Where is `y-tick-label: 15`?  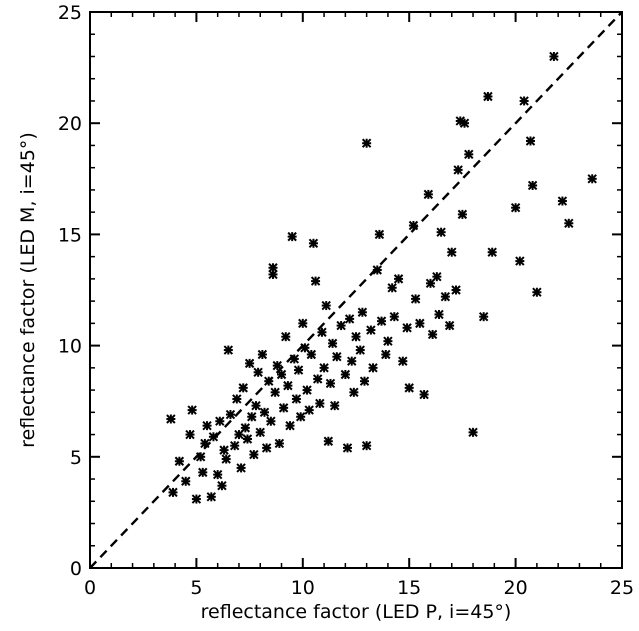
y-tick-label: 15 is located at coordinates (70, 235).